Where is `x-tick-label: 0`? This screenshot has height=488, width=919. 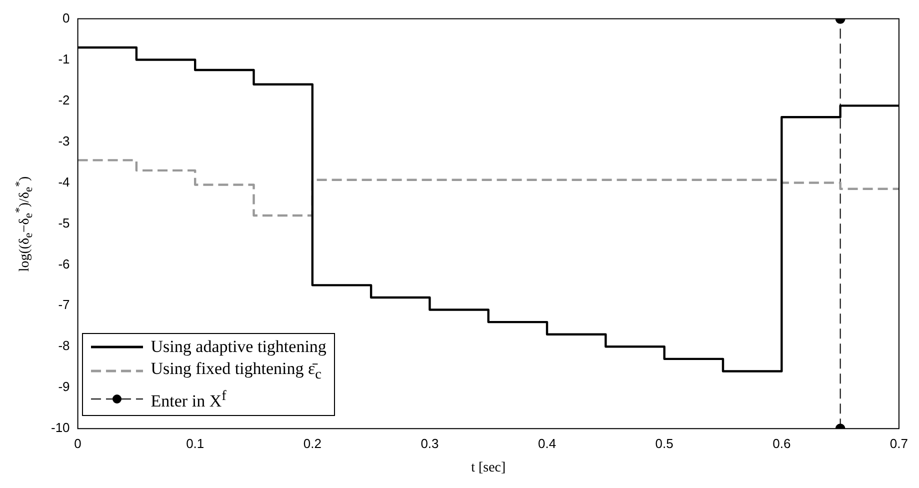 x-tick-label: 0 is located at coordinates (78, 443).